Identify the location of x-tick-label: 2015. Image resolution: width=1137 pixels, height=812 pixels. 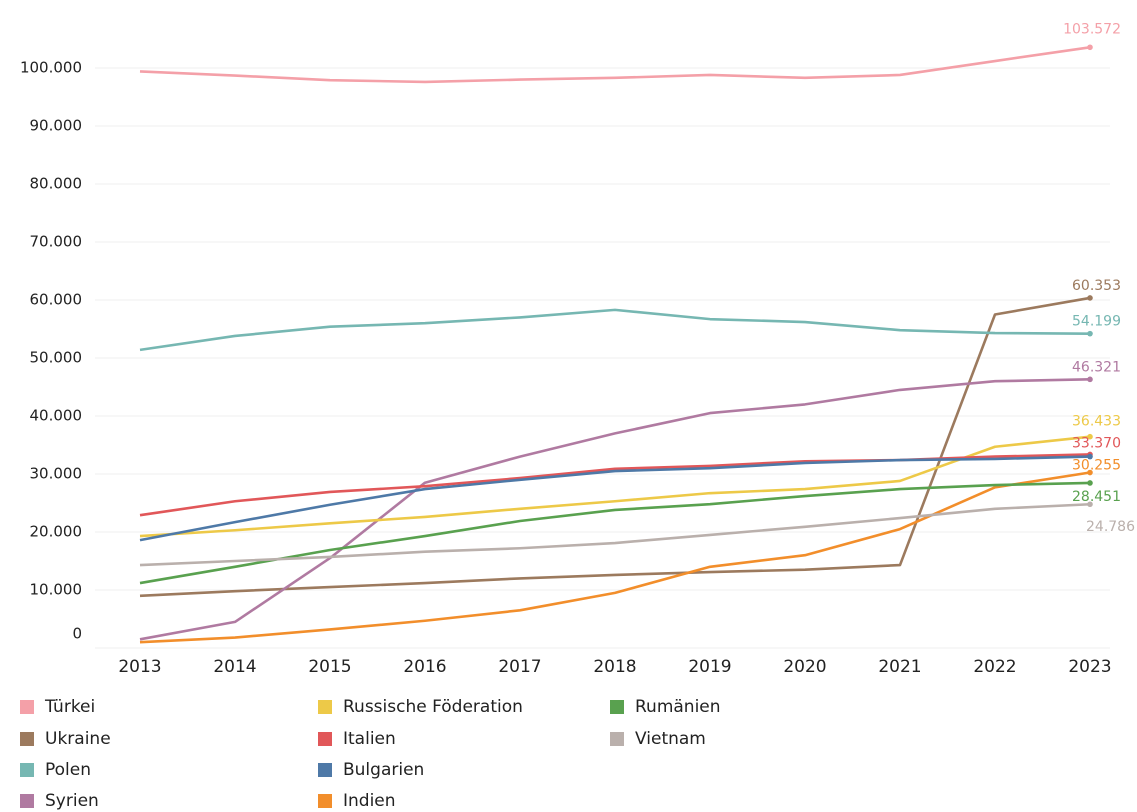
(329, 667).